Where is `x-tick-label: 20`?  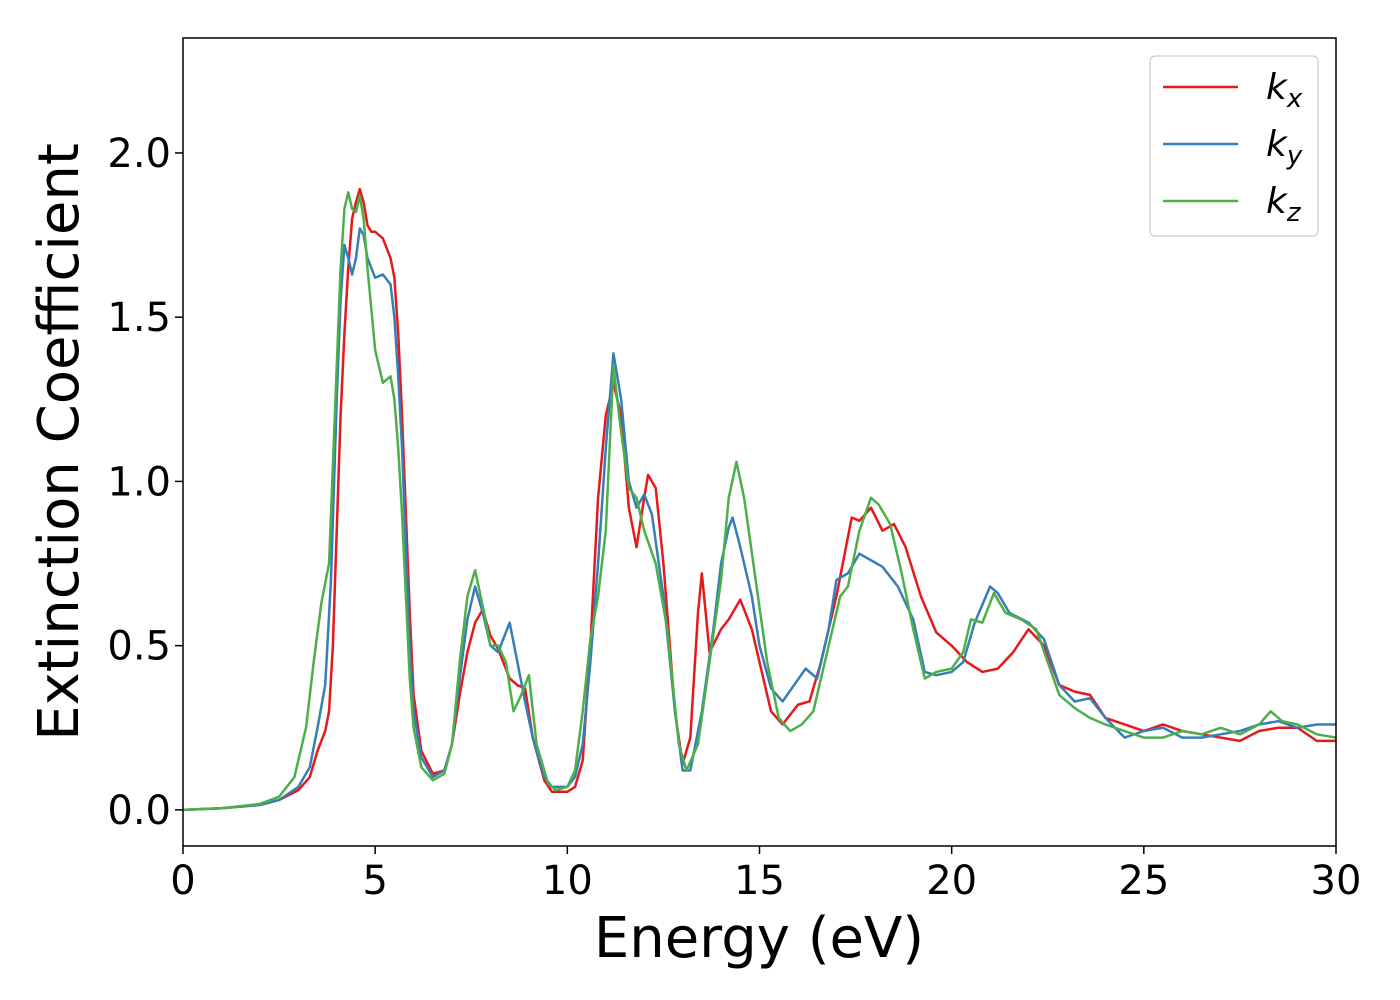 x-tick-label: 20 is located at coordinates (951, 881).